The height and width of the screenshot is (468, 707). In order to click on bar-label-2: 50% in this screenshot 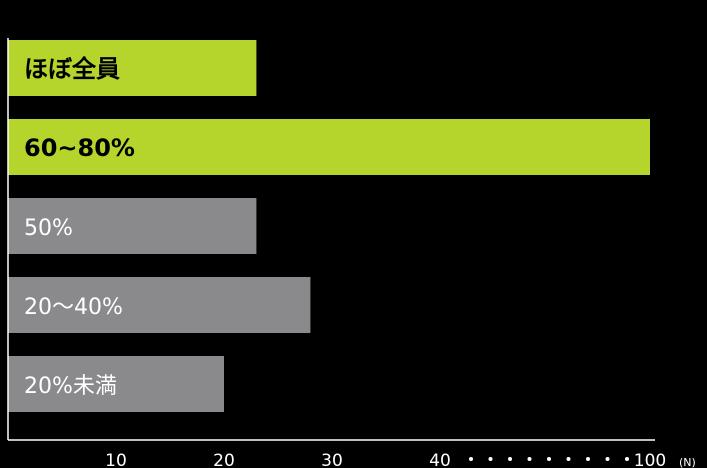, I will do `click(48, 228)`.